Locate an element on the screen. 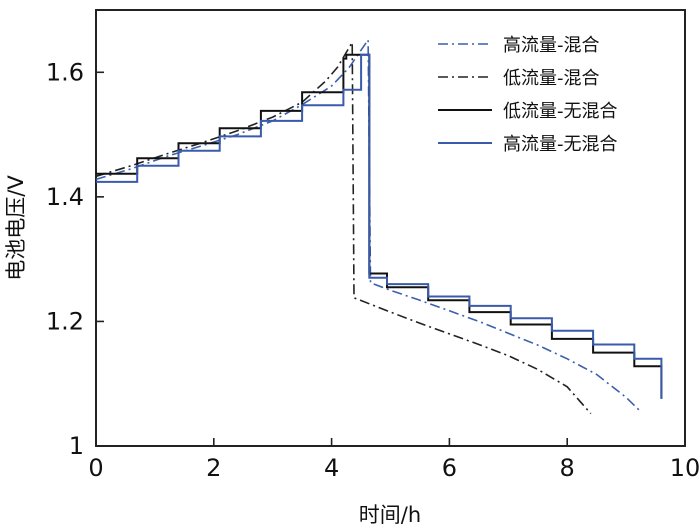  legend-label-3: 高流量-无混合 is located at coordinates (560, 144).